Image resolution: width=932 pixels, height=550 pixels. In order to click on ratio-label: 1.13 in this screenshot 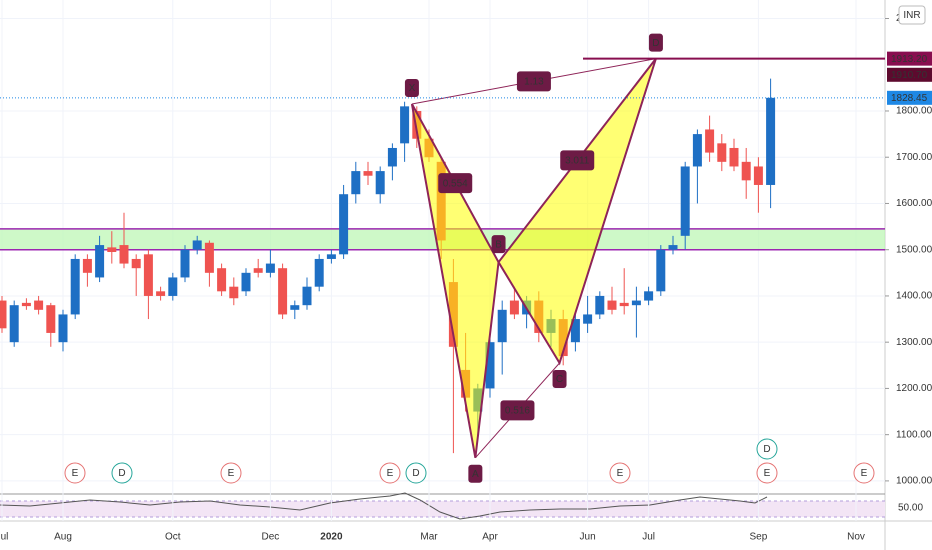, I will do `click(534, 81)`.